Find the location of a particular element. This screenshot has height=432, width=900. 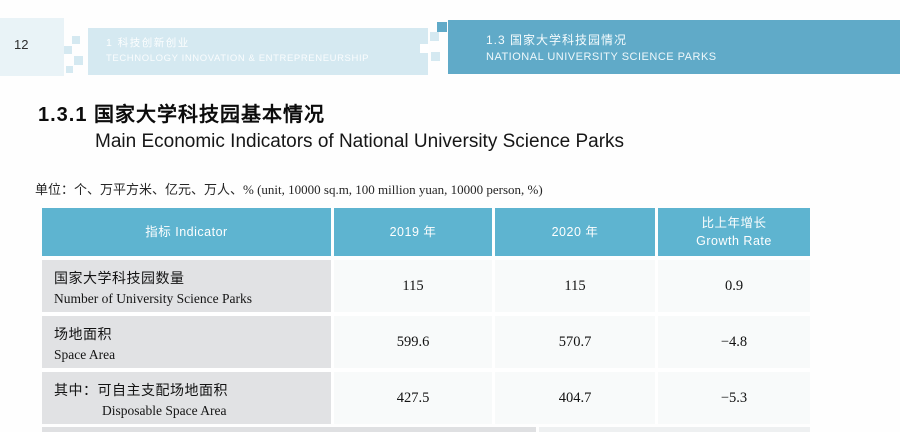

value-growth: −4.8 is located at coordinates (734, 342).